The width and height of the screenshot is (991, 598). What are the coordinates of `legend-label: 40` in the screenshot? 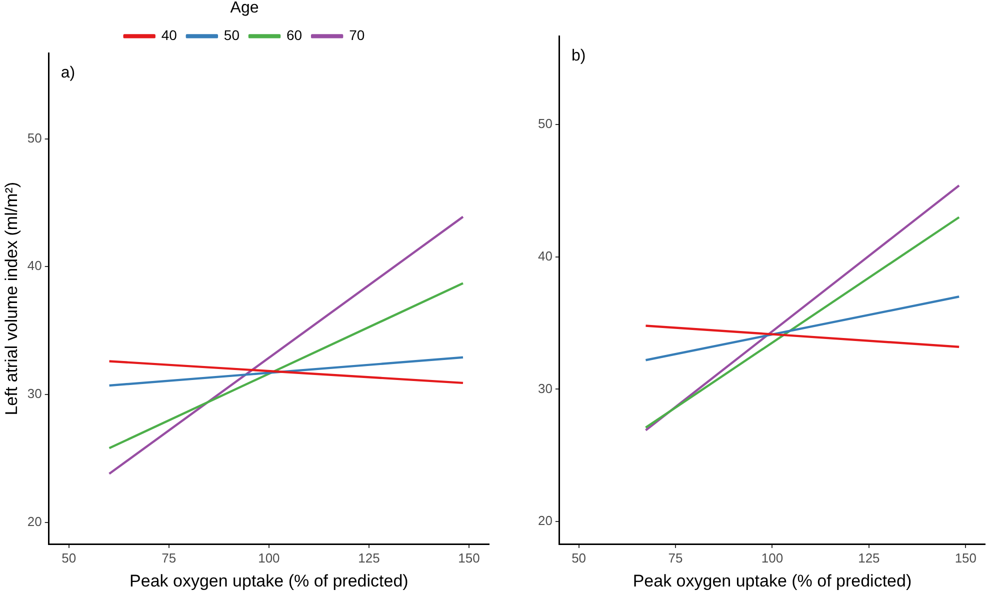 It's located at (169, 35).